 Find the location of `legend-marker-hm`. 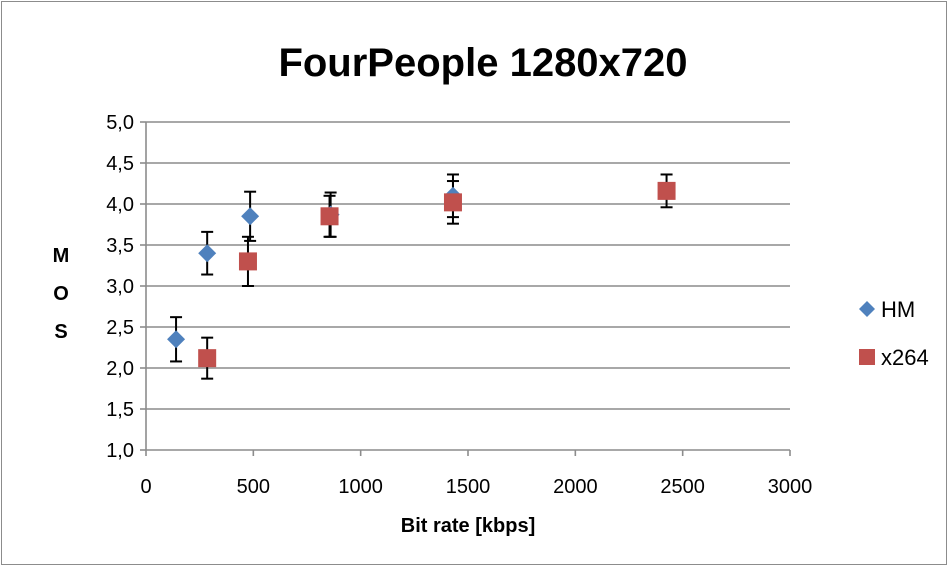

legend-marker-hm is located at coordinates (867, 309).